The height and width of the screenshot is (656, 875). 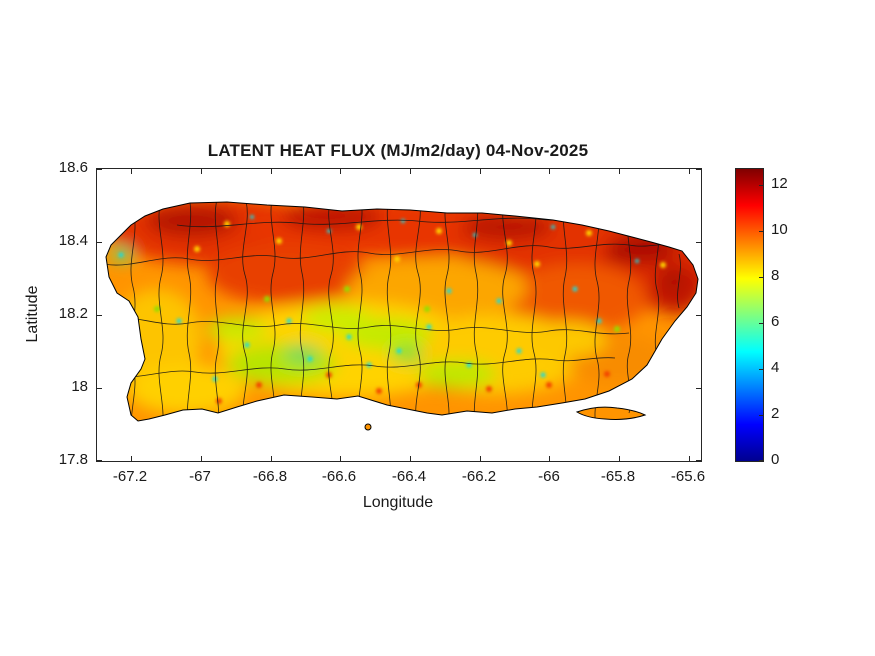 What do you see at coordinates (200, 476) in the screenshot?
I see `x-tick-label: -67` at bounding box center [200, 476].